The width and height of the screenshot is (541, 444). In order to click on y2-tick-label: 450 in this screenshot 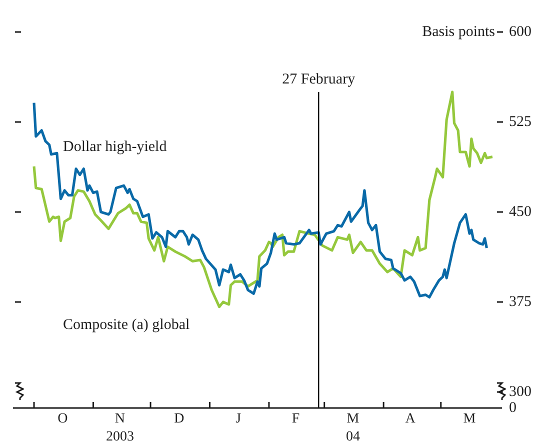, I will do `click(520, 212)`.